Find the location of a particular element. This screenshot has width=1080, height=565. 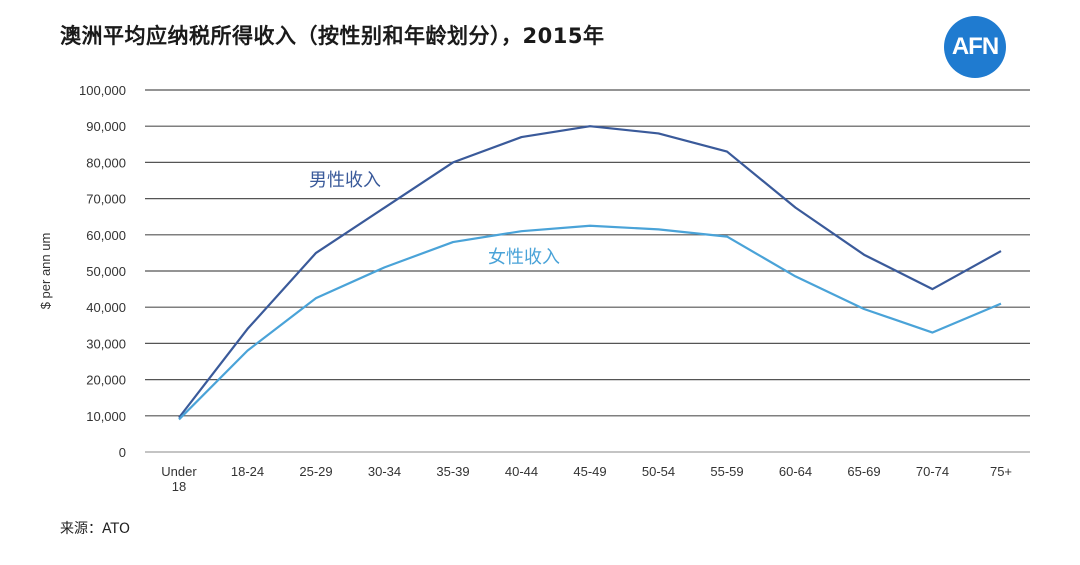

x-tick-label: 30-34 is located at coordinates (384, 471).